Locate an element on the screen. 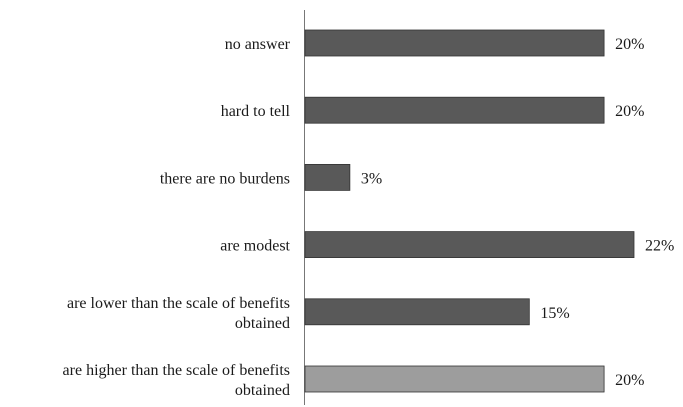 Image resolution: width=683 pixels, height=407 pixels. category-label: are higher than the scale of benefits is located at coordinates (176, 370).